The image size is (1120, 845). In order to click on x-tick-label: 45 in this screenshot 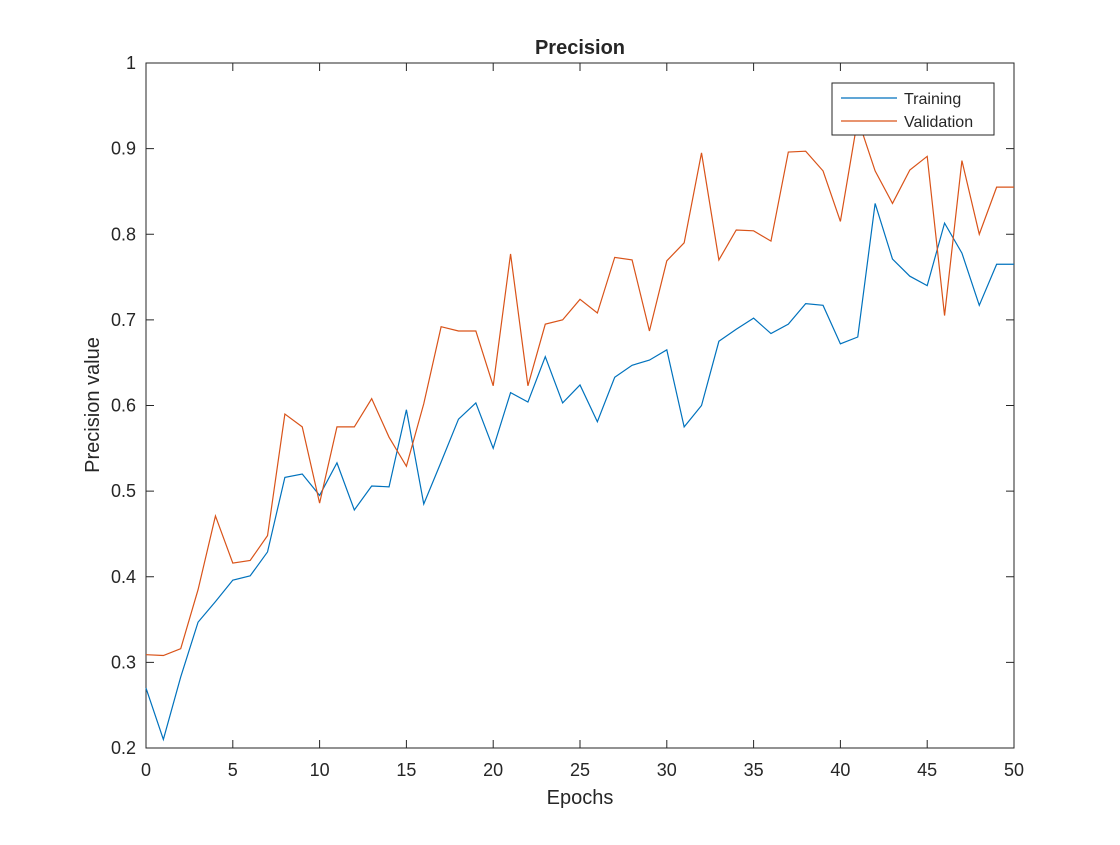, I will do `click(927, 770)`.